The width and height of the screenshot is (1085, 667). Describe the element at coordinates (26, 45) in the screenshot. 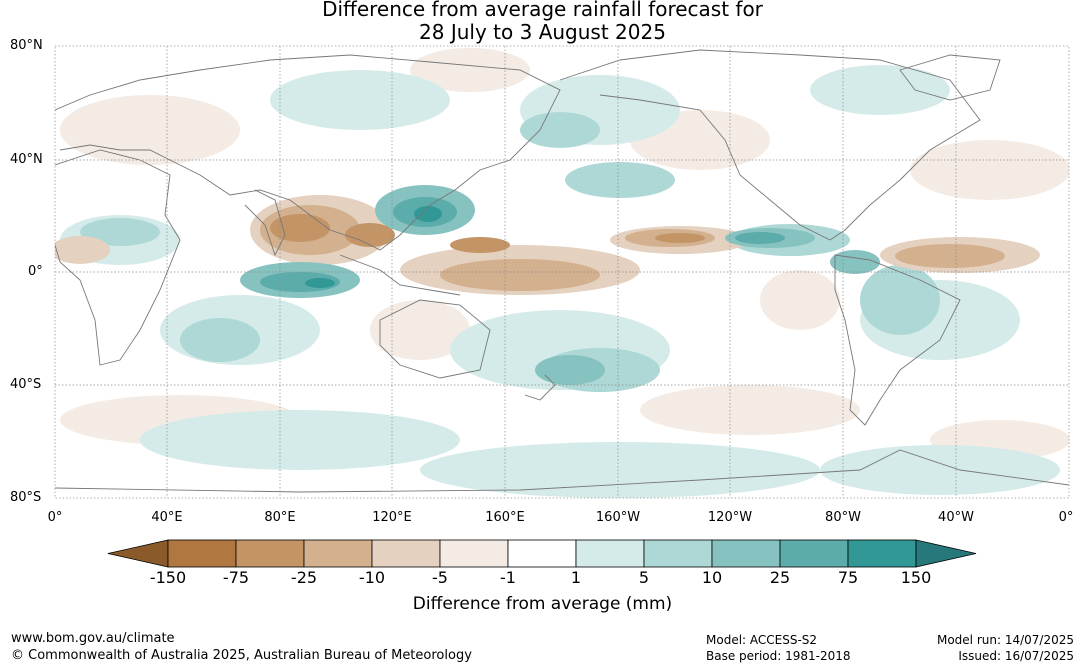

I see `lat-label-80n: 80°N` at that location.